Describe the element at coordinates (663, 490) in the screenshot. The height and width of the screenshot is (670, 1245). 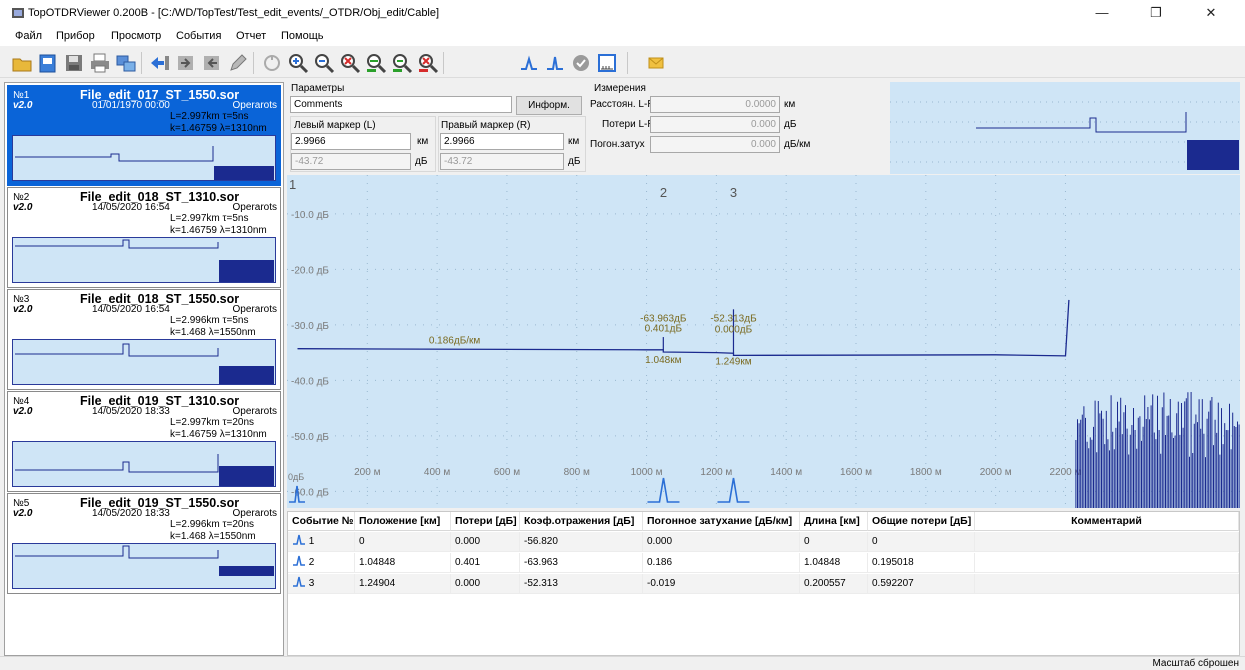
I see `event-marker-icon` at that location.